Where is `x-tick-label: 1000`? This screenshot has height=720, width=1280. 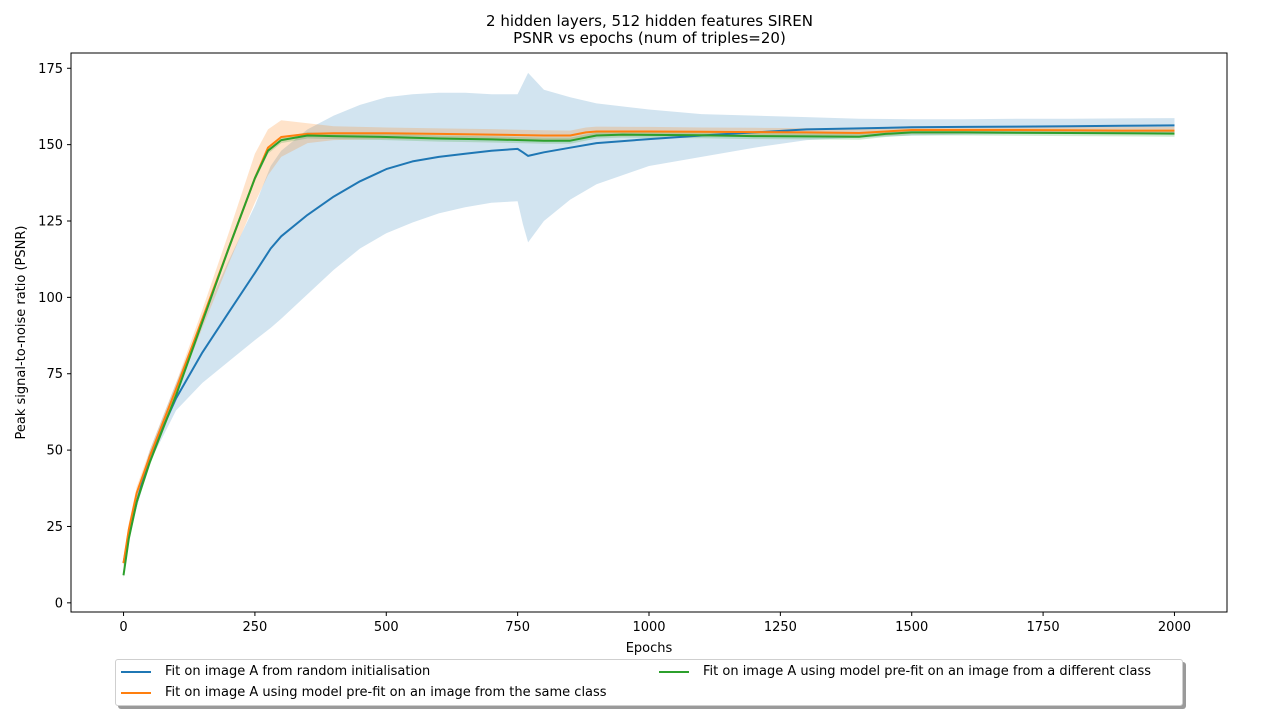 x-tick-label: 1000 is located at coordinates (648, 627).